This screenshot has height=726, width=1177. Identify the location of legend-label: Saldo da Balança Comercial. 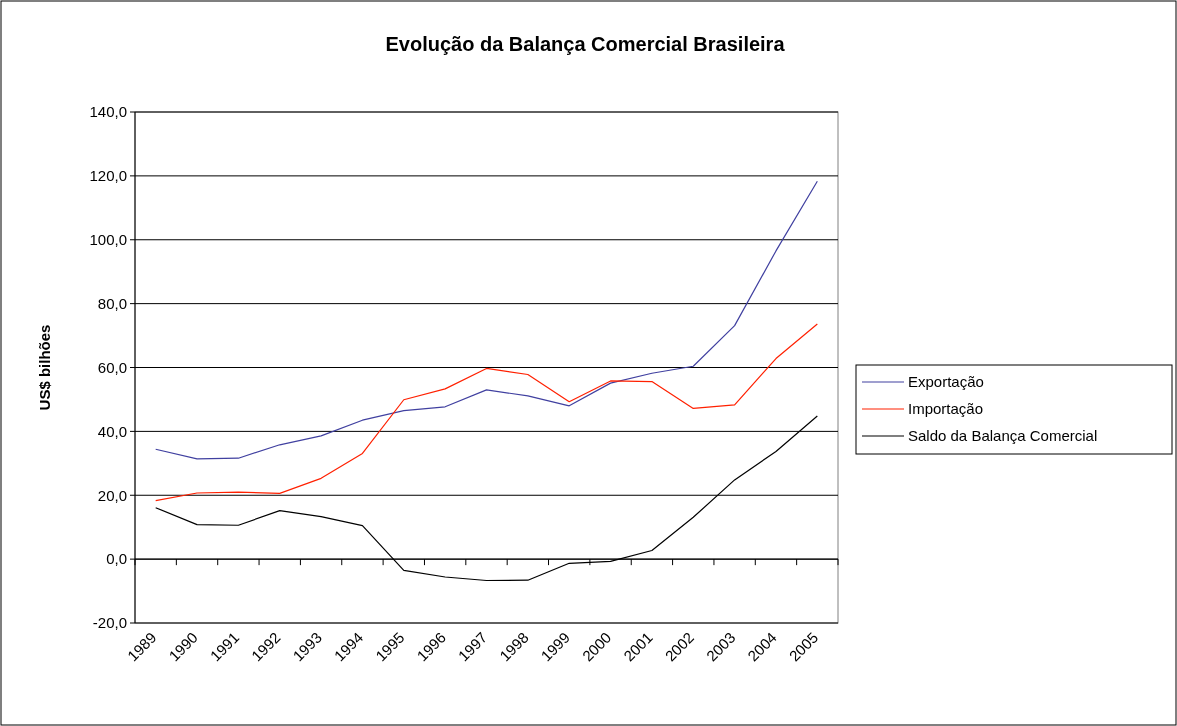
(1003, 436).